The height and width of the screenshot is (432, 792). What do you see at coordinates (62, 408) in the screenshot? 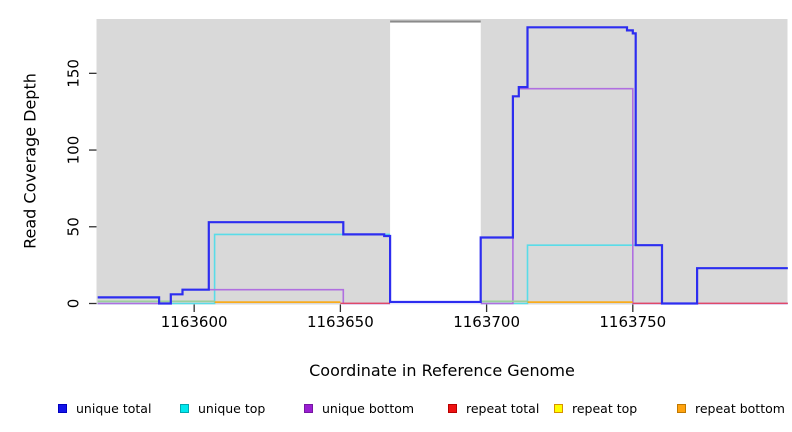
I see `legend-swatch-unique-total` at bounding box center [62, 408].